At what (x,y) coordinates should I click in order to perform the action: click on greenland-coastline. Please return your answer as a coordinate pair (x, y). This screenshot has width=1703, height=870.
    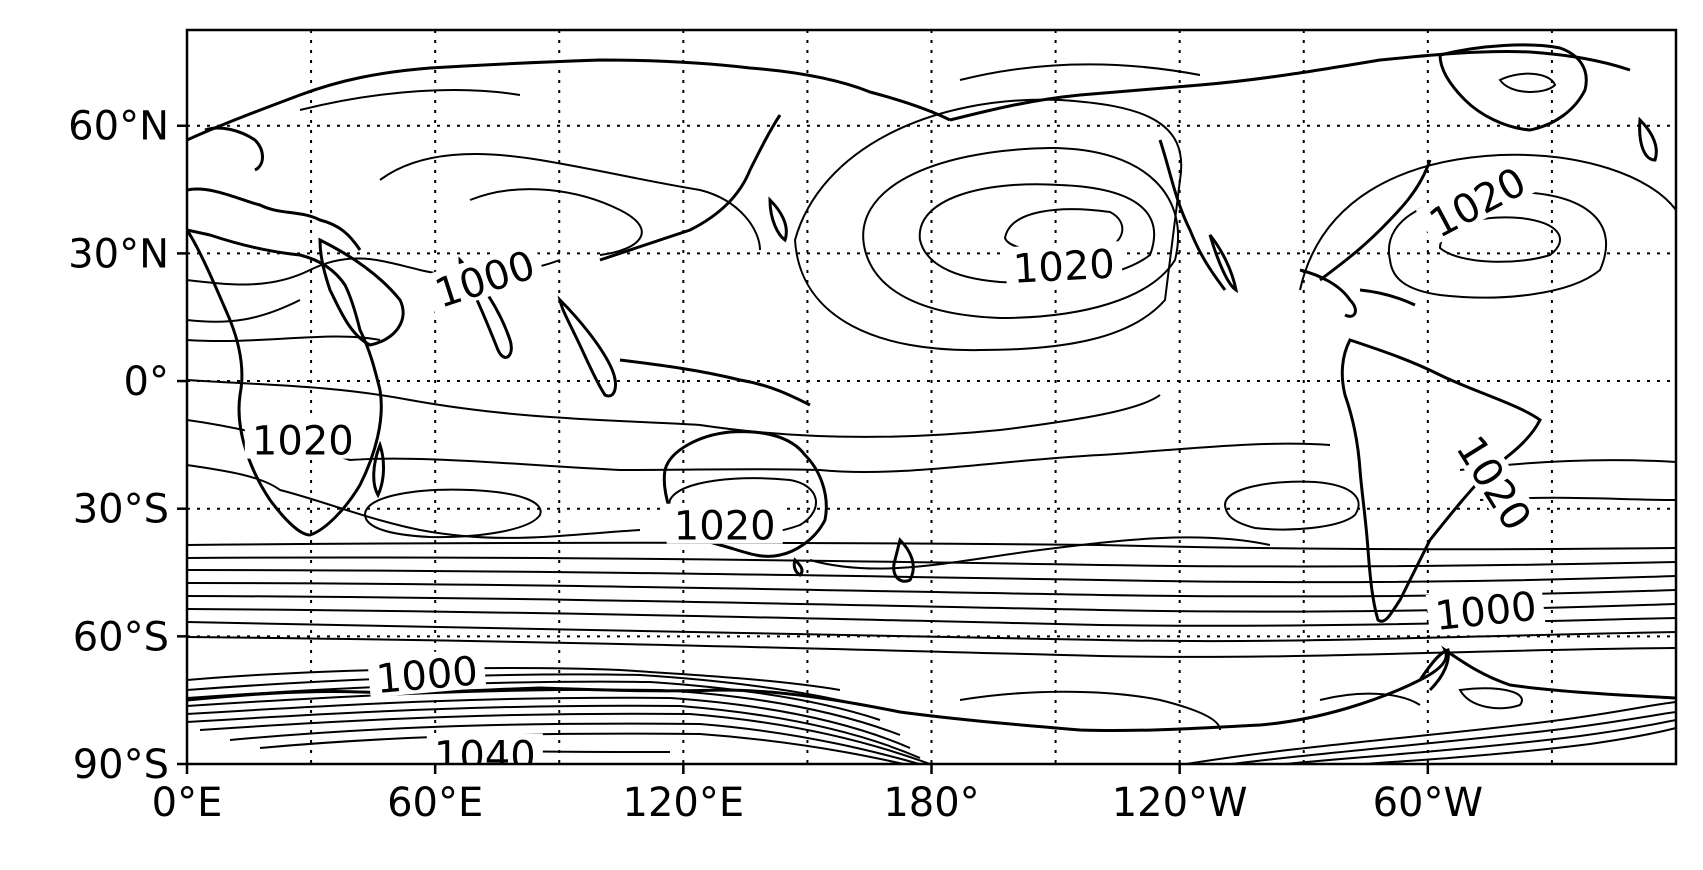
    Looking at the image, I should click on (1513, 87).